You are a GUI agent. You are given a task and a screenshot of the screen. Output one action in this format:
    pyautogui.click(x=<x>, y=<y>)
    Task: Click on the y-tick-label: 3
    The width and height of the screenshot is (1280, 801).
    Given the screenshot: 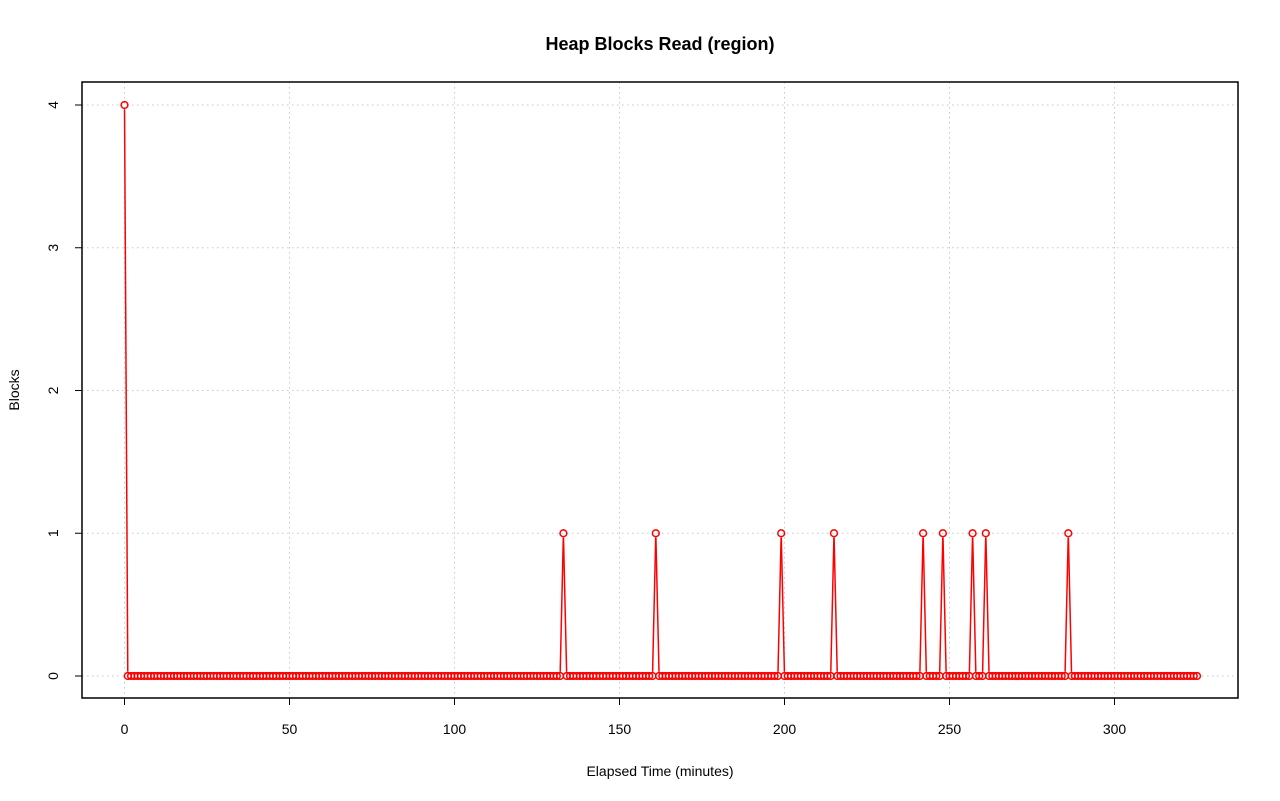 What is the action you would take?
    pyautogui.click(x=53, y=248)
    